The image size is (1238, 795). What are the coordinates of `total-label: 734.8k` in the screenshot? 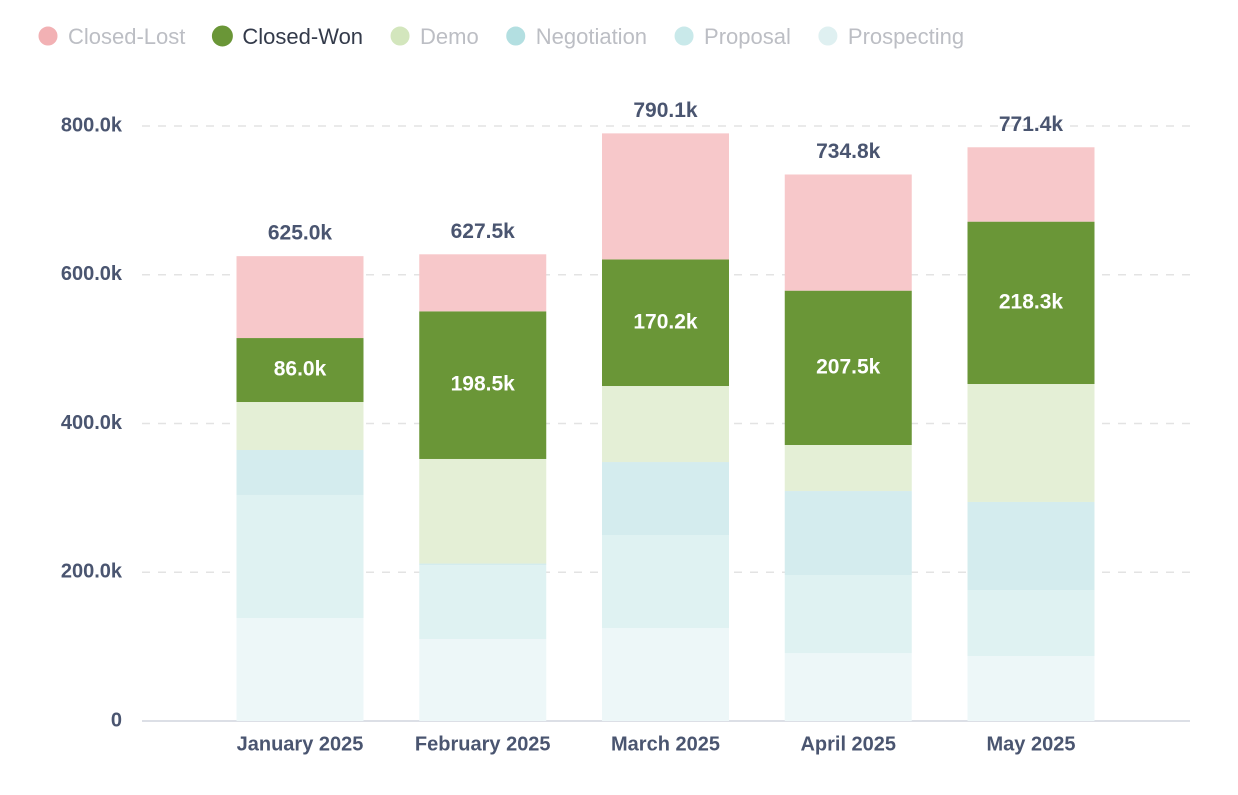 It's located at (848, 151).